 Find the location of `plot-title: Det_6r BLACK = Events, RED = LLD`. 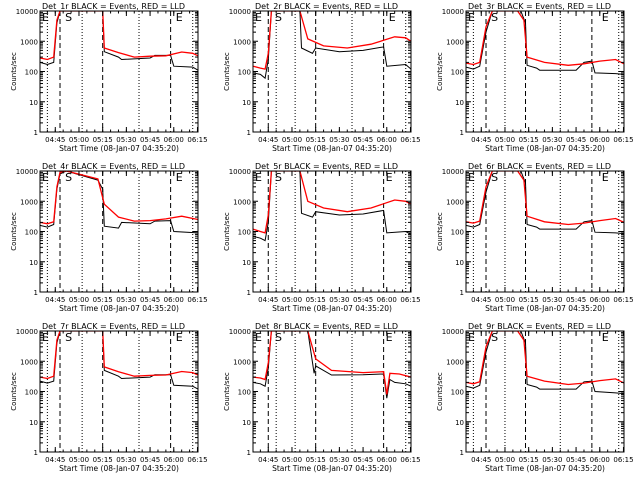

plot-title: Det_6r BLACK = Events, RED = LLD is located at coordinates (539, 166).